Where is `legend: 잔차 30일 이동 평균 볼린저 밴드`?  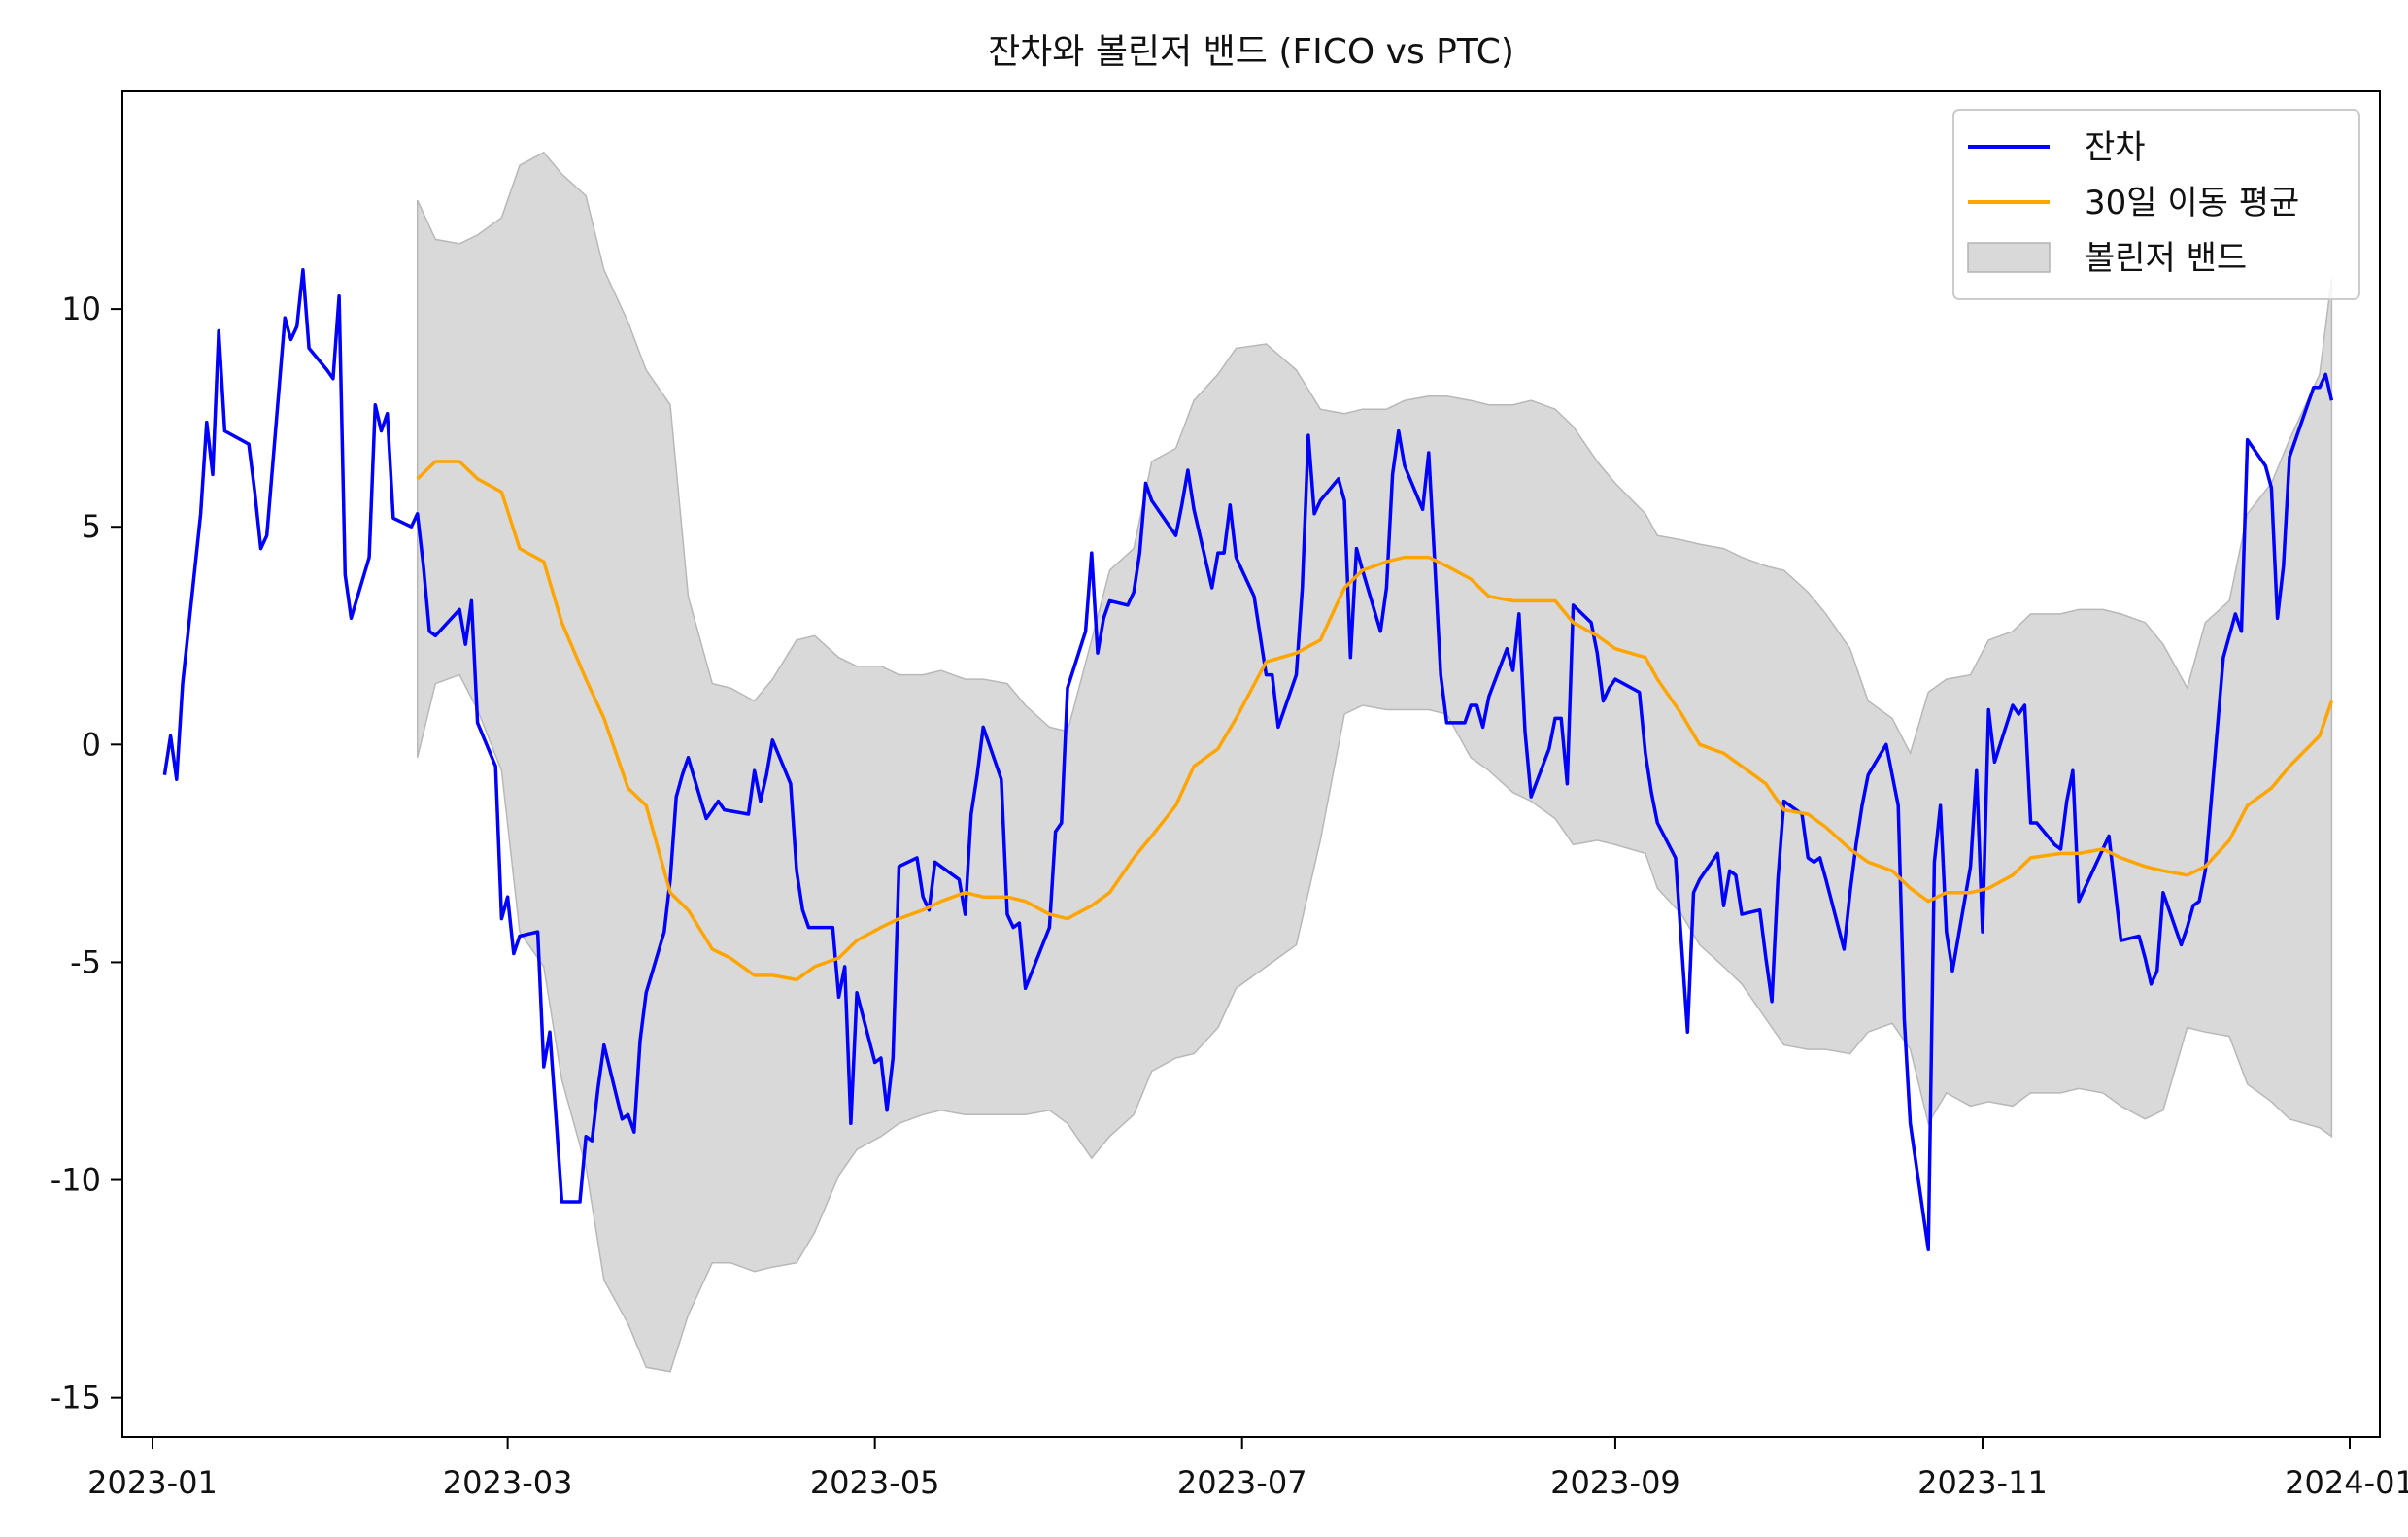
legend: 잔차 30일 이동 평균 볼린저 밴드 is located at coordinates (2156, 204).